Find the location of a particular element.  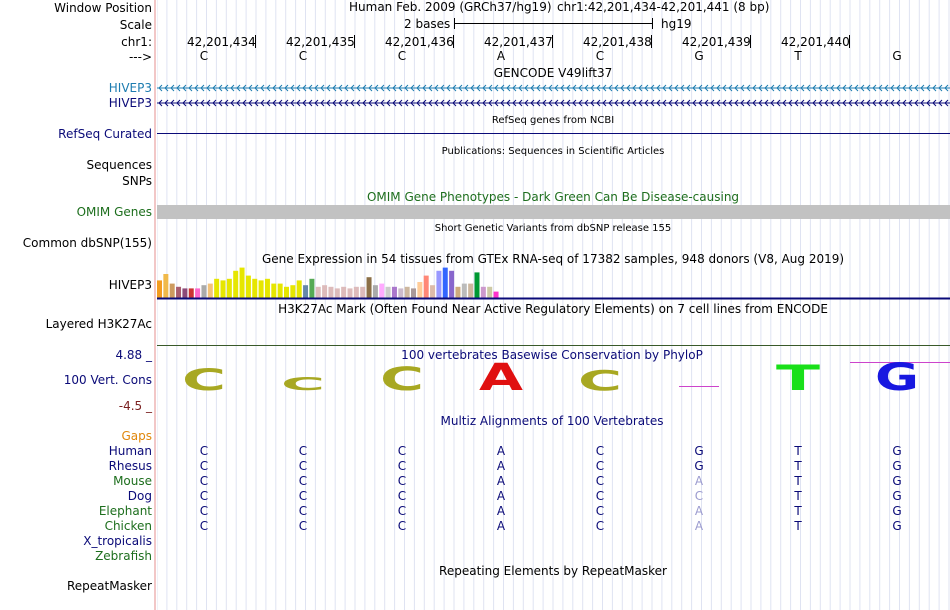

gtex-bar-chart is located at coordinates (553, 283).